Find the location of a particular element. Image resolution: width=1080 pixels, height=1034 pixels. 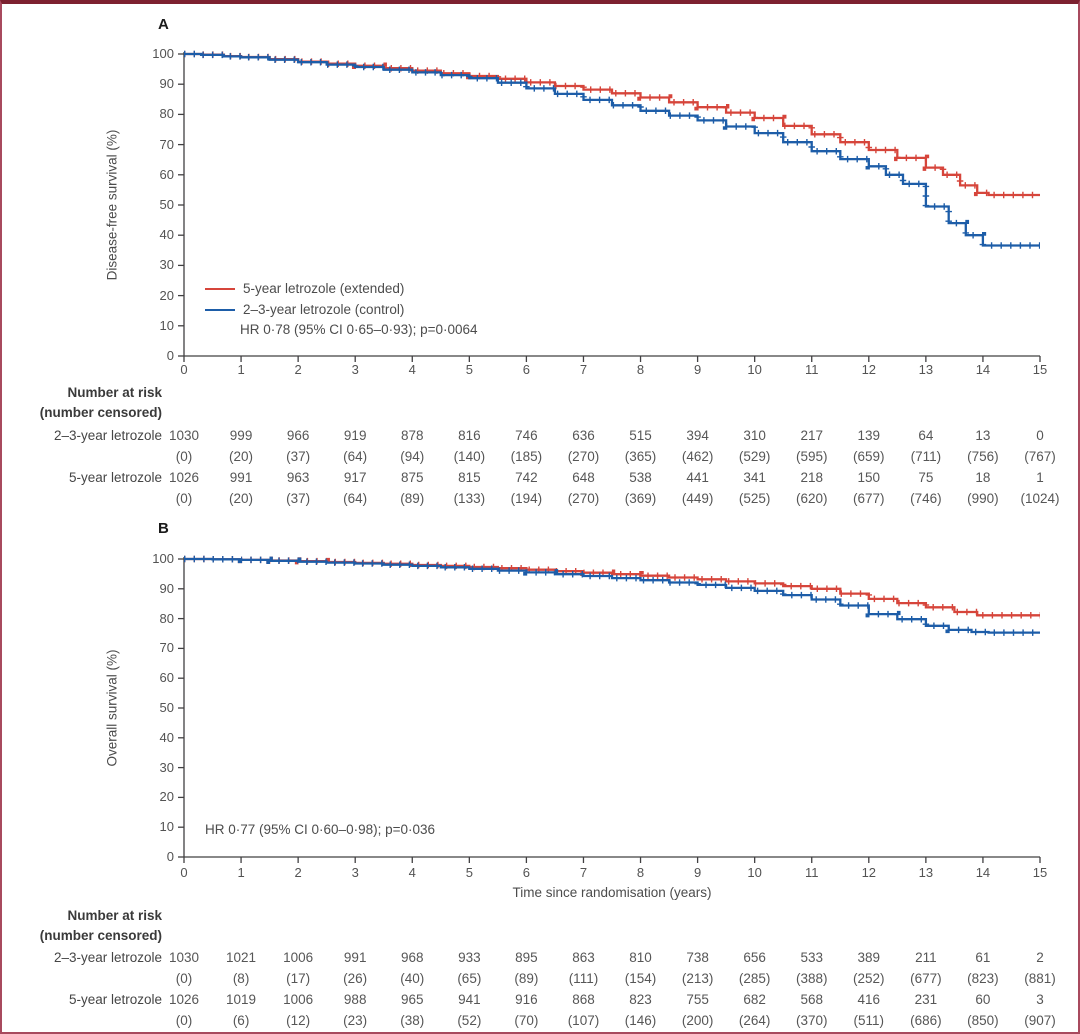

censored-count: (185) is located at coordinates (526, 456).